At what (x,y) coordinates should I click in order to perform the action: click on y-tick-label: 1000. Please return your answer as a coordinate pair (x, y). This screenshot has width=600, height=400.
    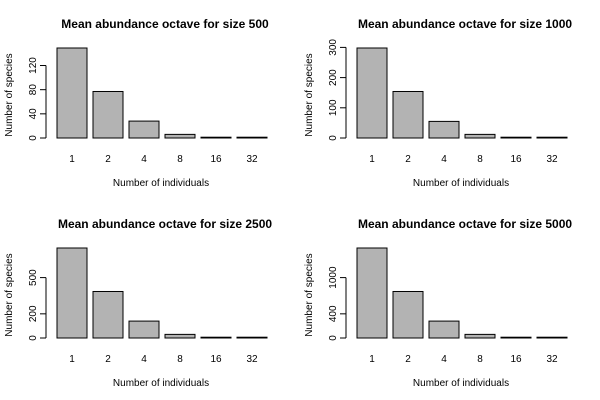
    Looking at the image, I should click on (333, 277).